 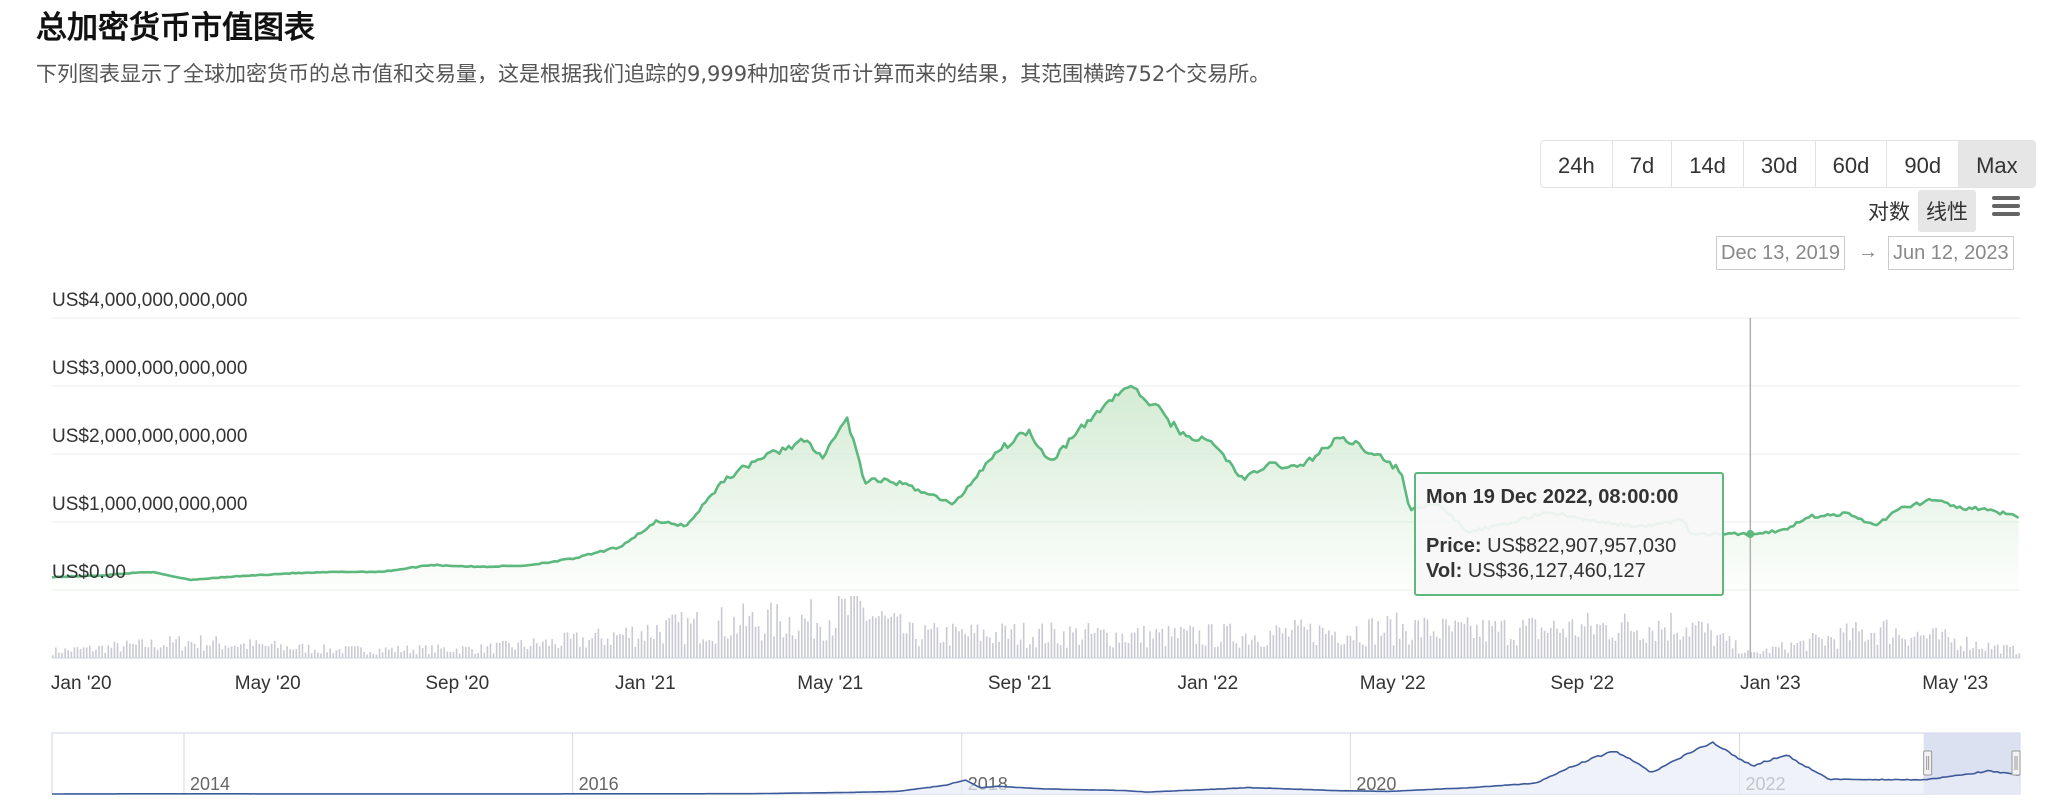 What do you see at coordinates (1582, 683) in the screenshot?
I see `x-tick-label: Sep '22` at bounding box center [1582, 683].